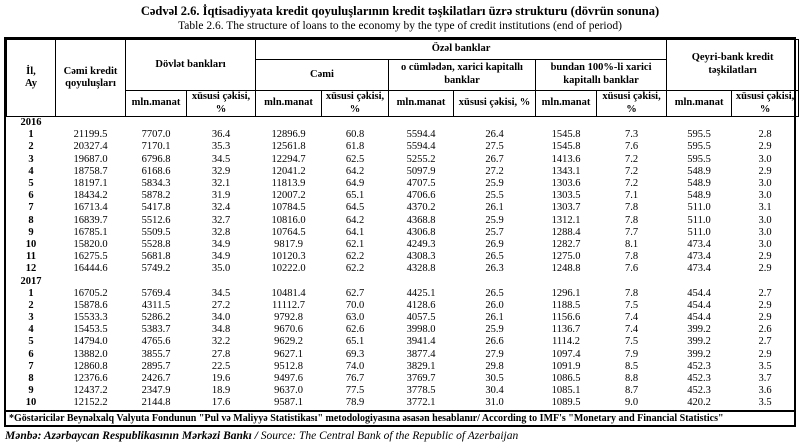 Image resolution: width=800 pixels, height=444 pixels. I want to click on value-cell: 27.5, so click(494, 147).